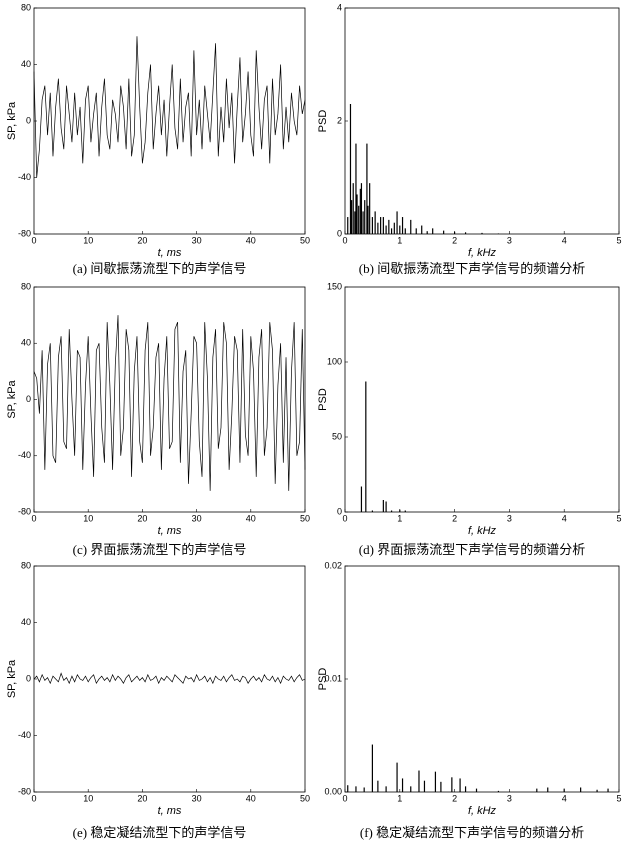 This screenshot has height=852, width=631. Describe the element at coordinates (334, 286) in the screenshot. I see `y-tick-label: 150` at that location.